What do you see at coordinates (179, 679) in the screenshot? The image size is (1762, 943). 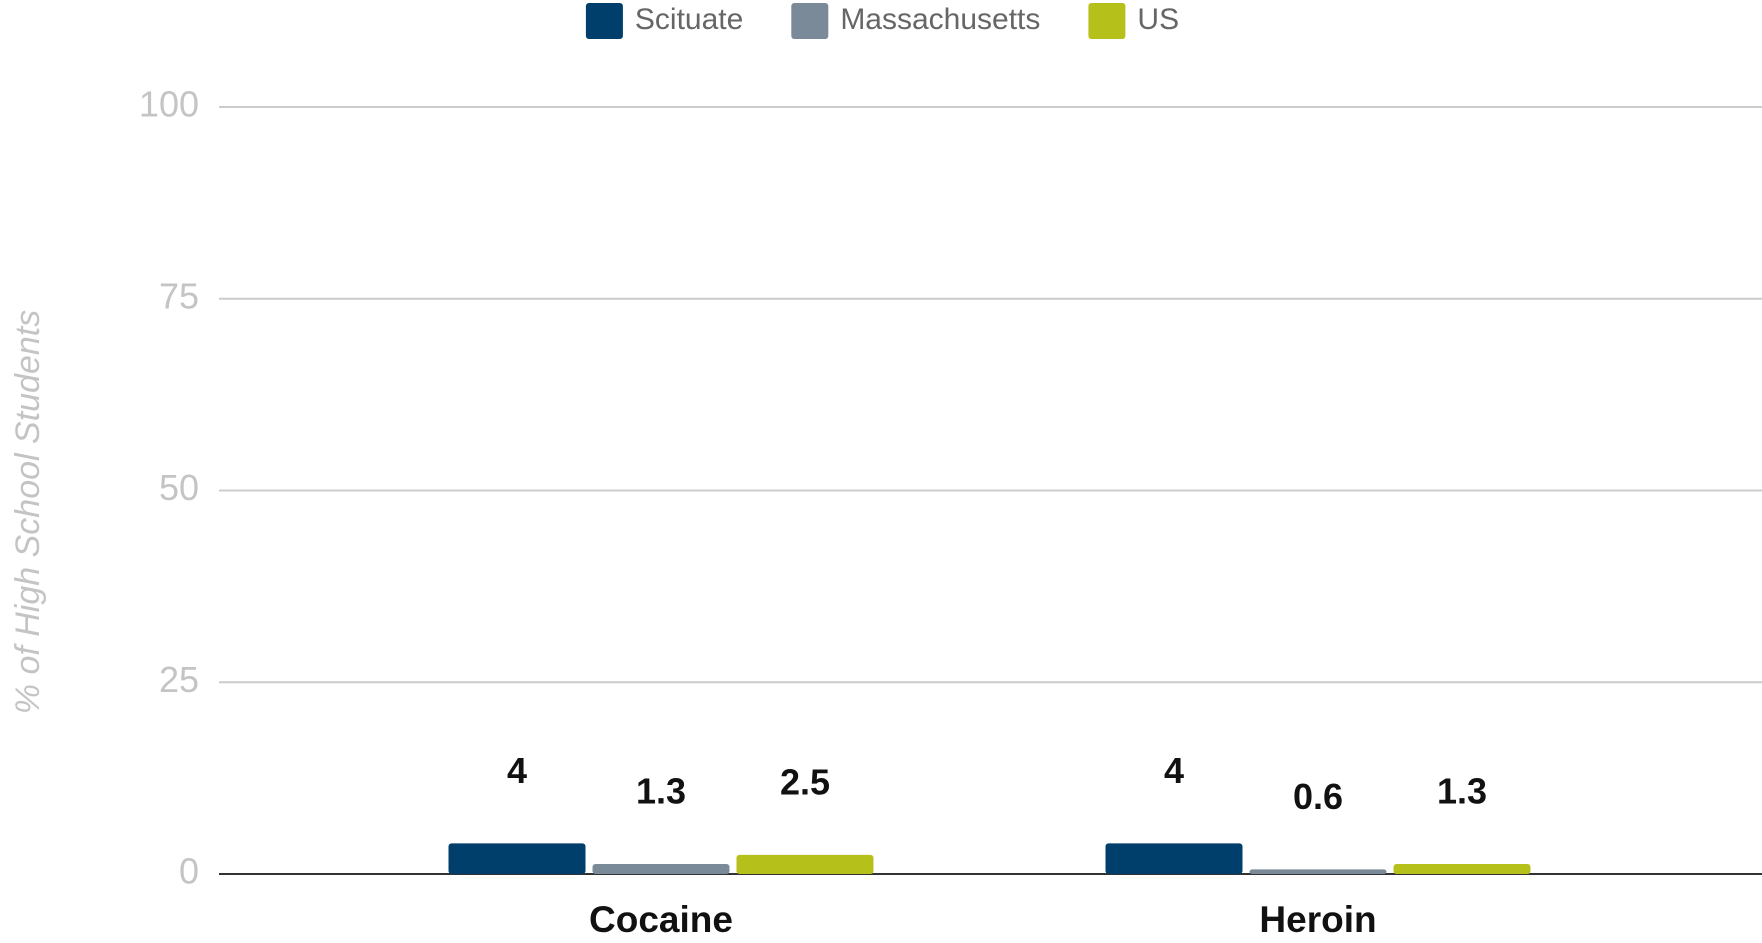 I see `y-tick-label: 25` at bounding box center [179, 679].